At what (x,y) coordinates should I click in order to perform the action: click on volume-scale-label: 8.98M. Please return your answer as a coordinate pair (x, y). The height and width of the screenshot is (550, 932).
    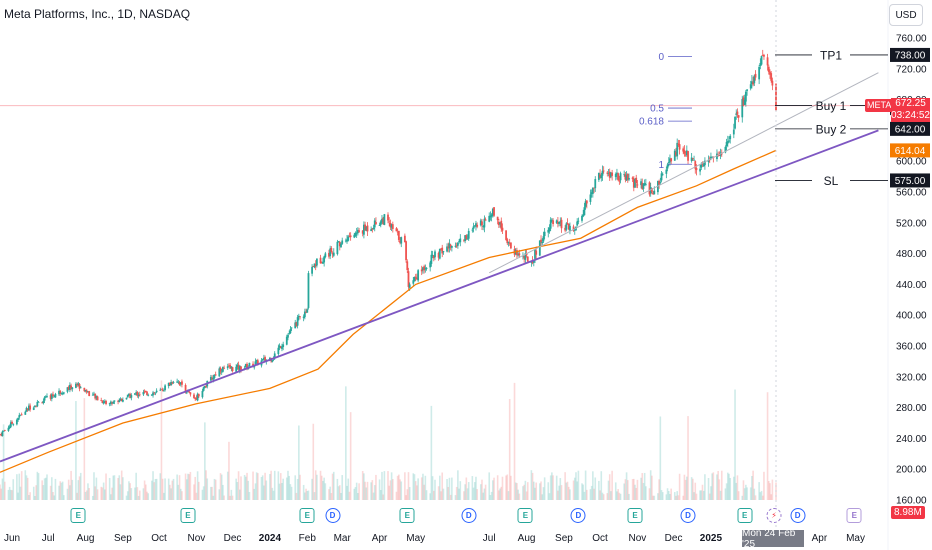
    Looking at the image, I should click on (908, 512).